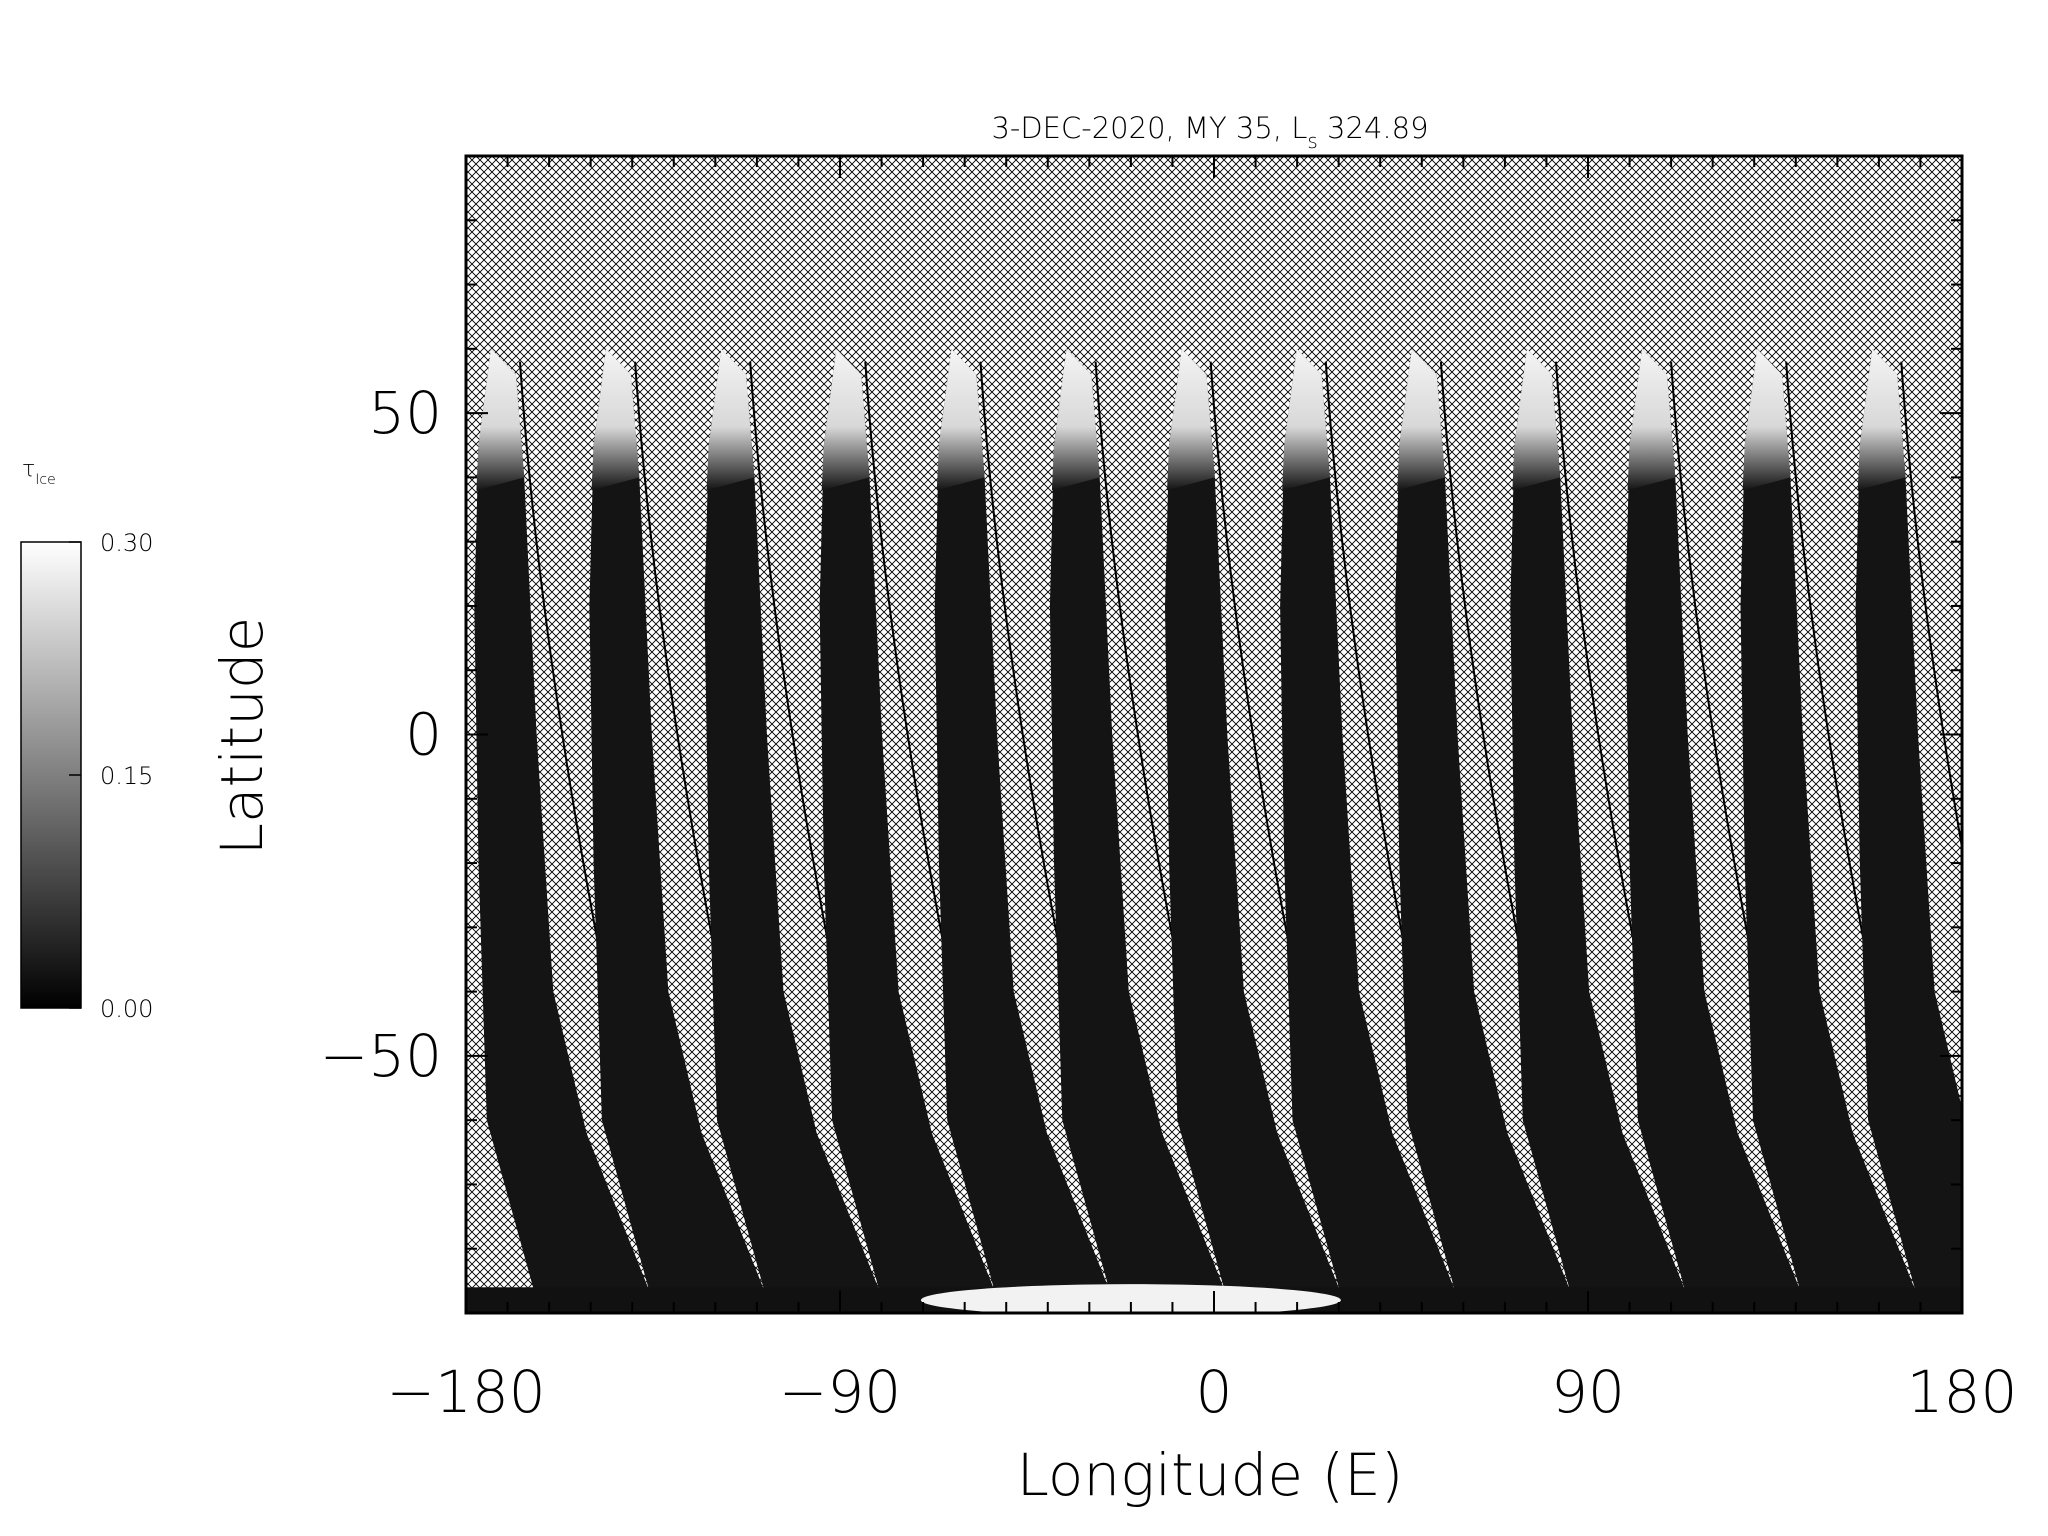  I want to click on colorbar-label: τIce, so click(39, 472).